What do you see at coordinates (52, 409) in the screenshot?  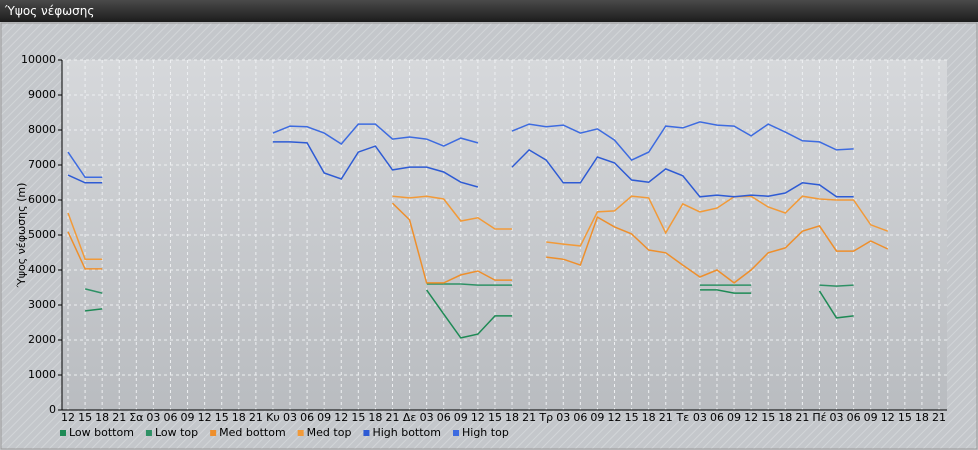 I see `y-tick-label: 0` at bounding box center [52, 409].